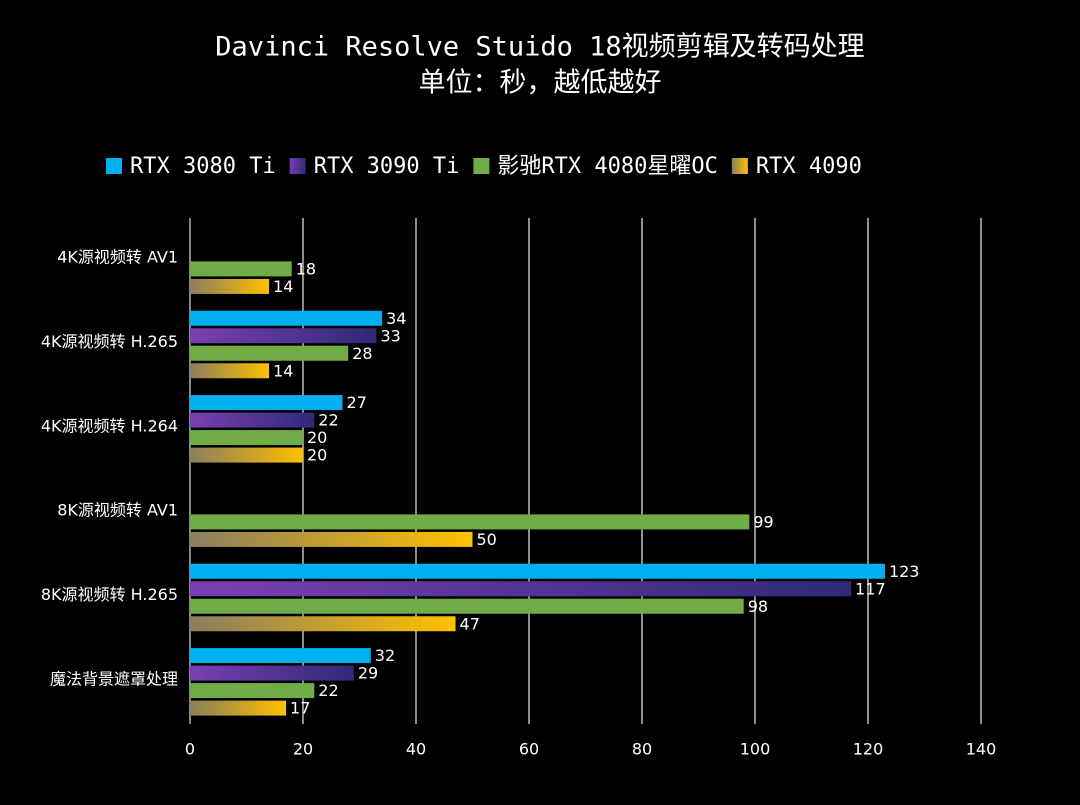  I want to click on x-tick-label: 40, so click(416, 749).